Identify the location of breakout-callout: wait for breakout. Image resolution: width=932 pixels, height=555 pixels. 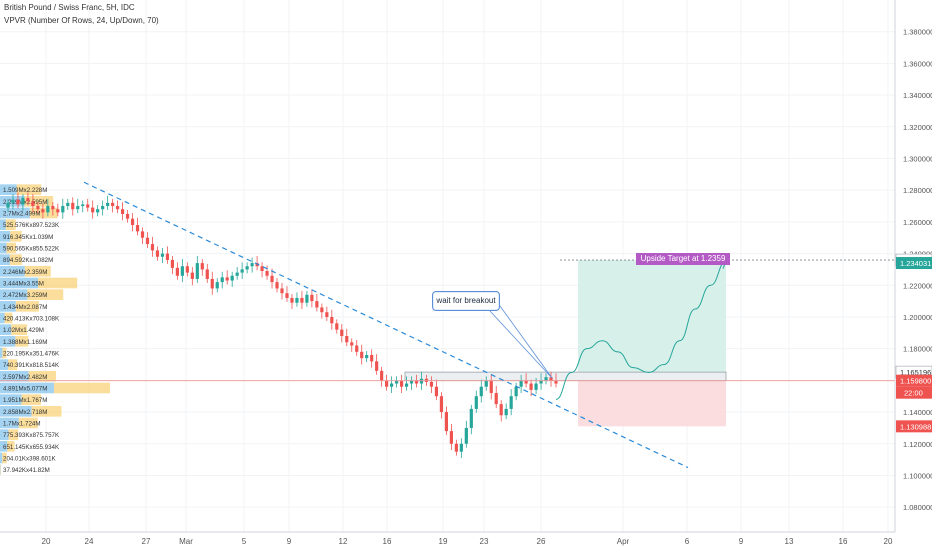
(466, 301).